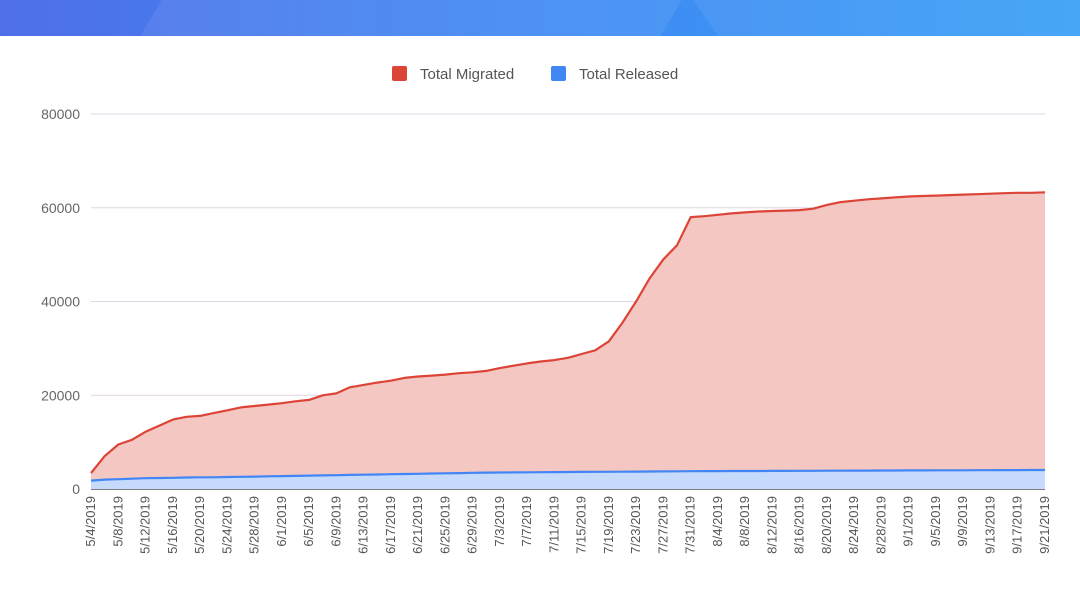  I want to click on y-tick-label: 0, so click(76, 489).